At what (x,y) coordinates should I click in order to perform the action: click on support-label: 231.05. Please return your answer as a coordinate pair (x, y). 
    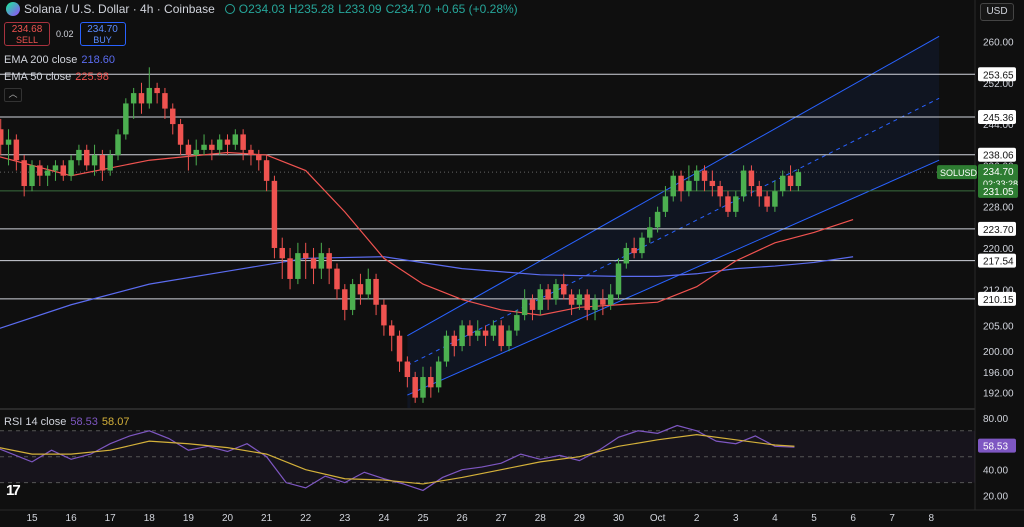
    Looking at the image, I should click on (998, 192).